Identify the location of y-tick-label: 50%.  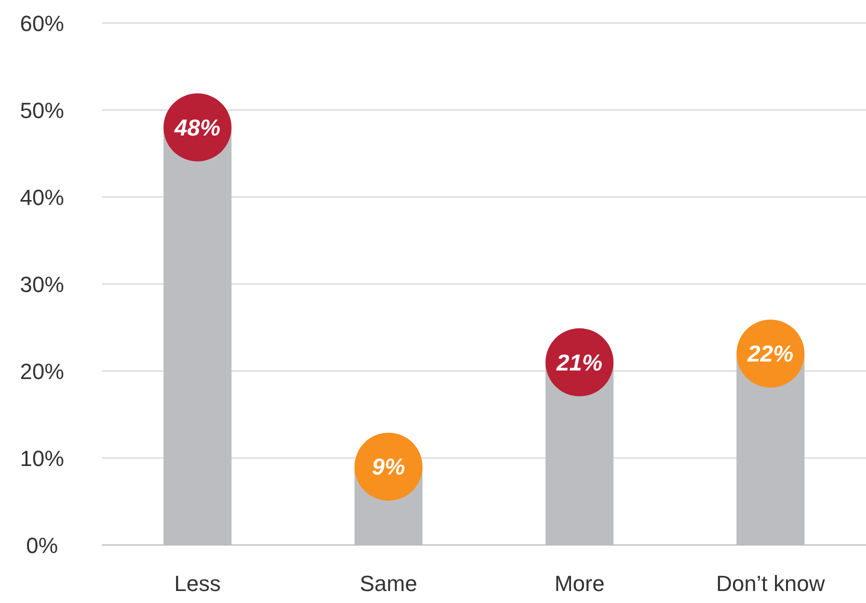
(42, 110).